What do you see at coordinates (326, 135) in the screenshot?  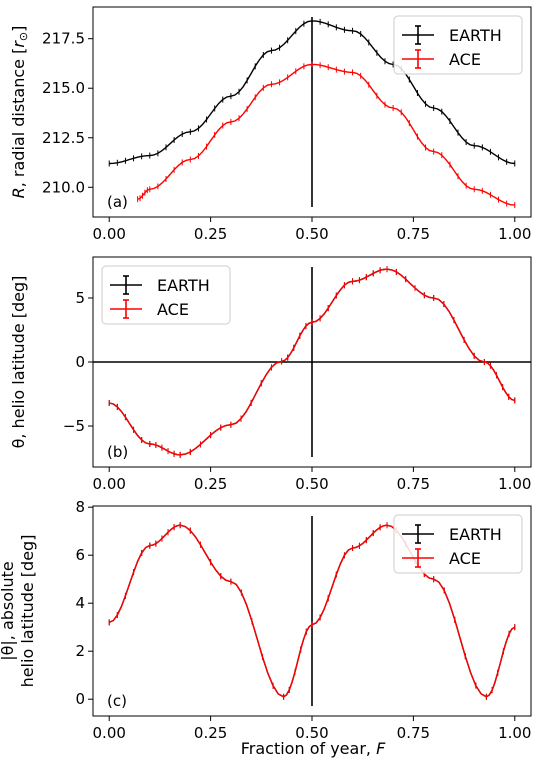 I see `series-ace` at bounding box center [326, 135].